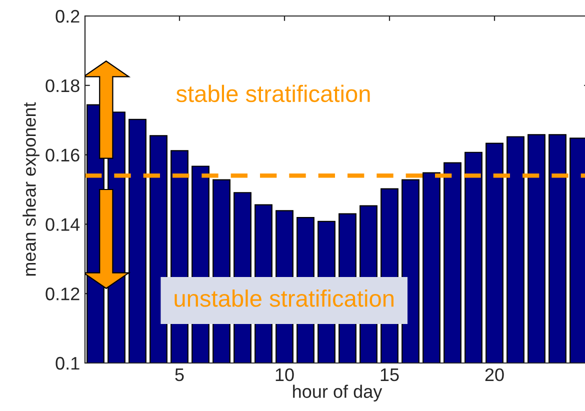  I want to click on x-tick-label: 15, so click(389, 375).